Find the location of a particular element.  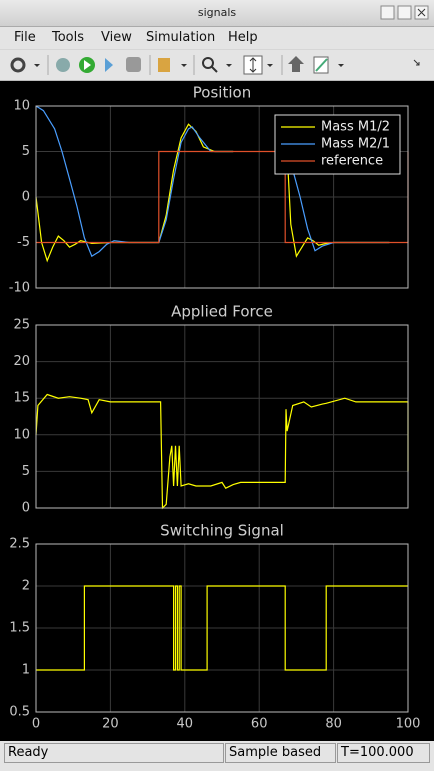

x-tick-label: 40 is located at coordinates (185, 724).